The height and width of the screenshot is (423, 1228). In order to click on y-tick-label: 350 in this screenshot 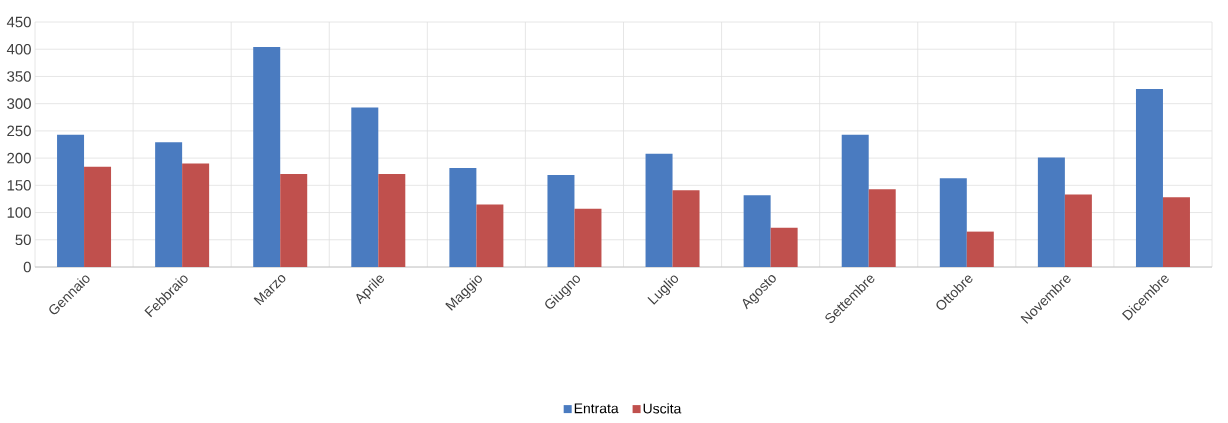, I will do `click(19, 76)`.